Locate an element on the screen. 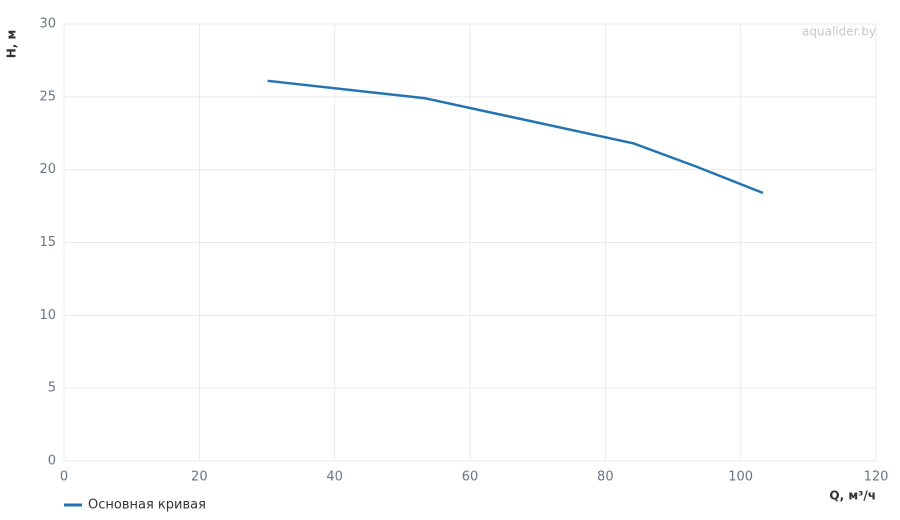 The height and width of the screenshot is (520, 900). legend-label: Основная кривая is located at coordinates (147, 505).